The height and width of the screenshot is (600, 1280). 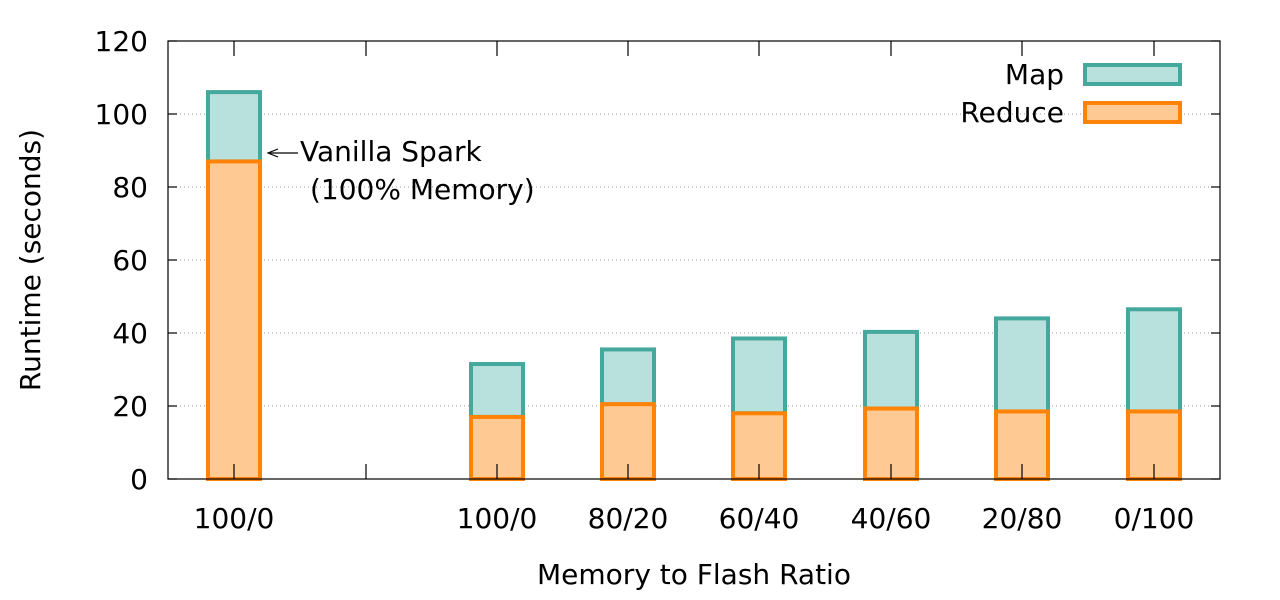 What do you see at coordinates (1034, 74) in the screenshot?
I see `legend-label-map: Map` at bounding box center [1034, 74].